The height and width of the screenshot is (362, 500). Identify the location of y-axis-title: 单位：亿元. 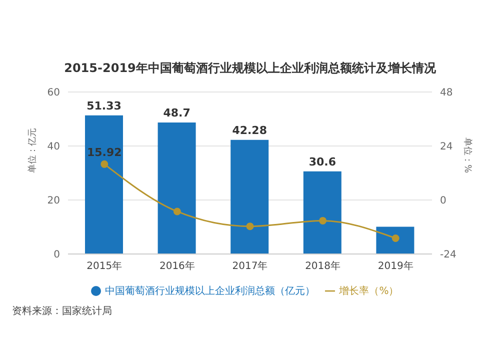
(32, 150).